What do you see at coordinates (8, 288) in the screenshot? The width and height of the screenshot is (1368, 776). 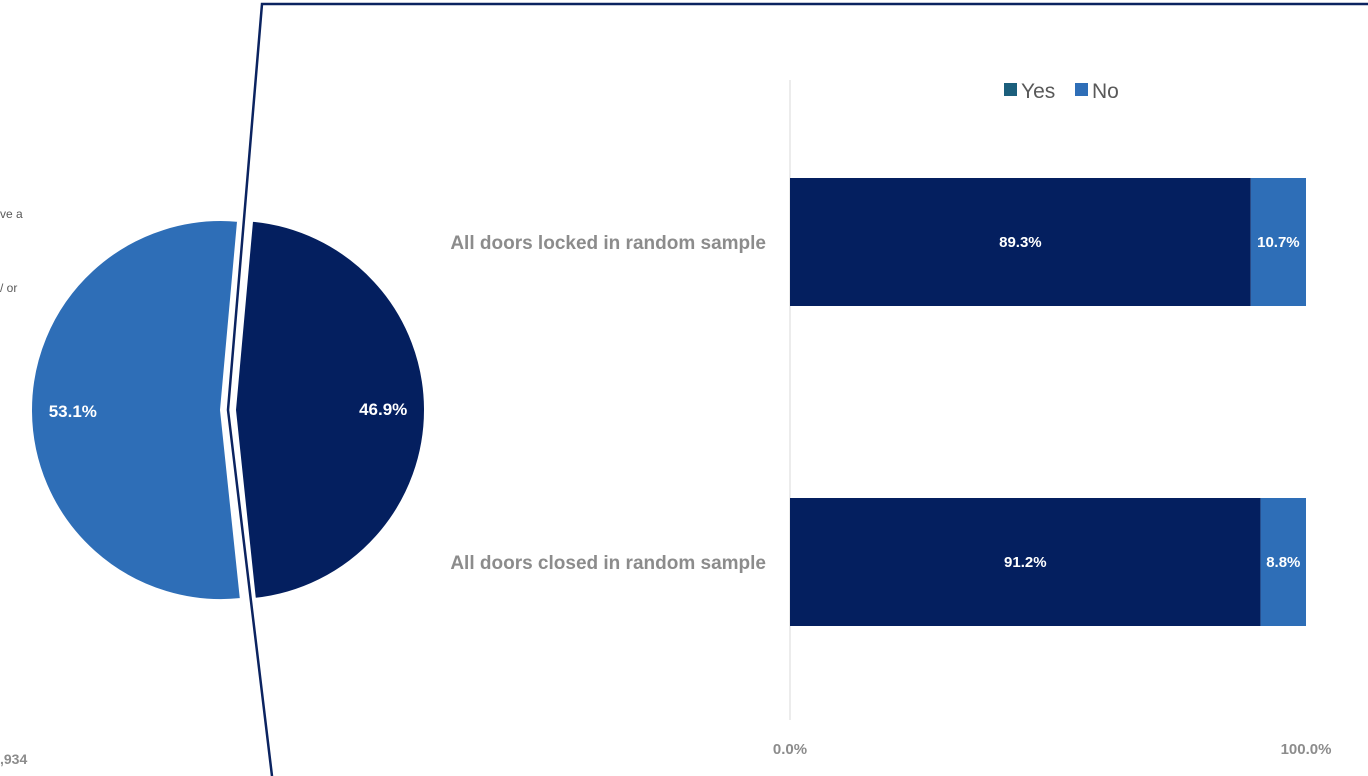 I see `left-text-fragment-2: / or` at bounding box center [8, 288].